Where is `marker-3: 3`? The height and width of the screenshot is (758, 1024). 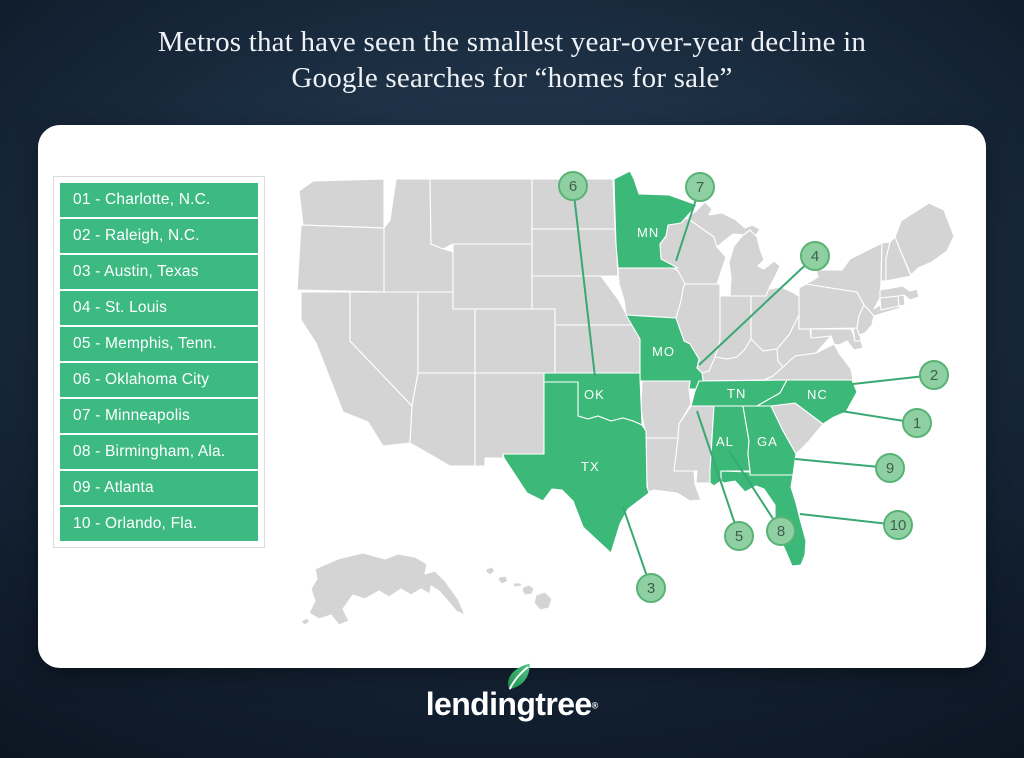 marker-3: 3 is located at coordinates (651, 588).